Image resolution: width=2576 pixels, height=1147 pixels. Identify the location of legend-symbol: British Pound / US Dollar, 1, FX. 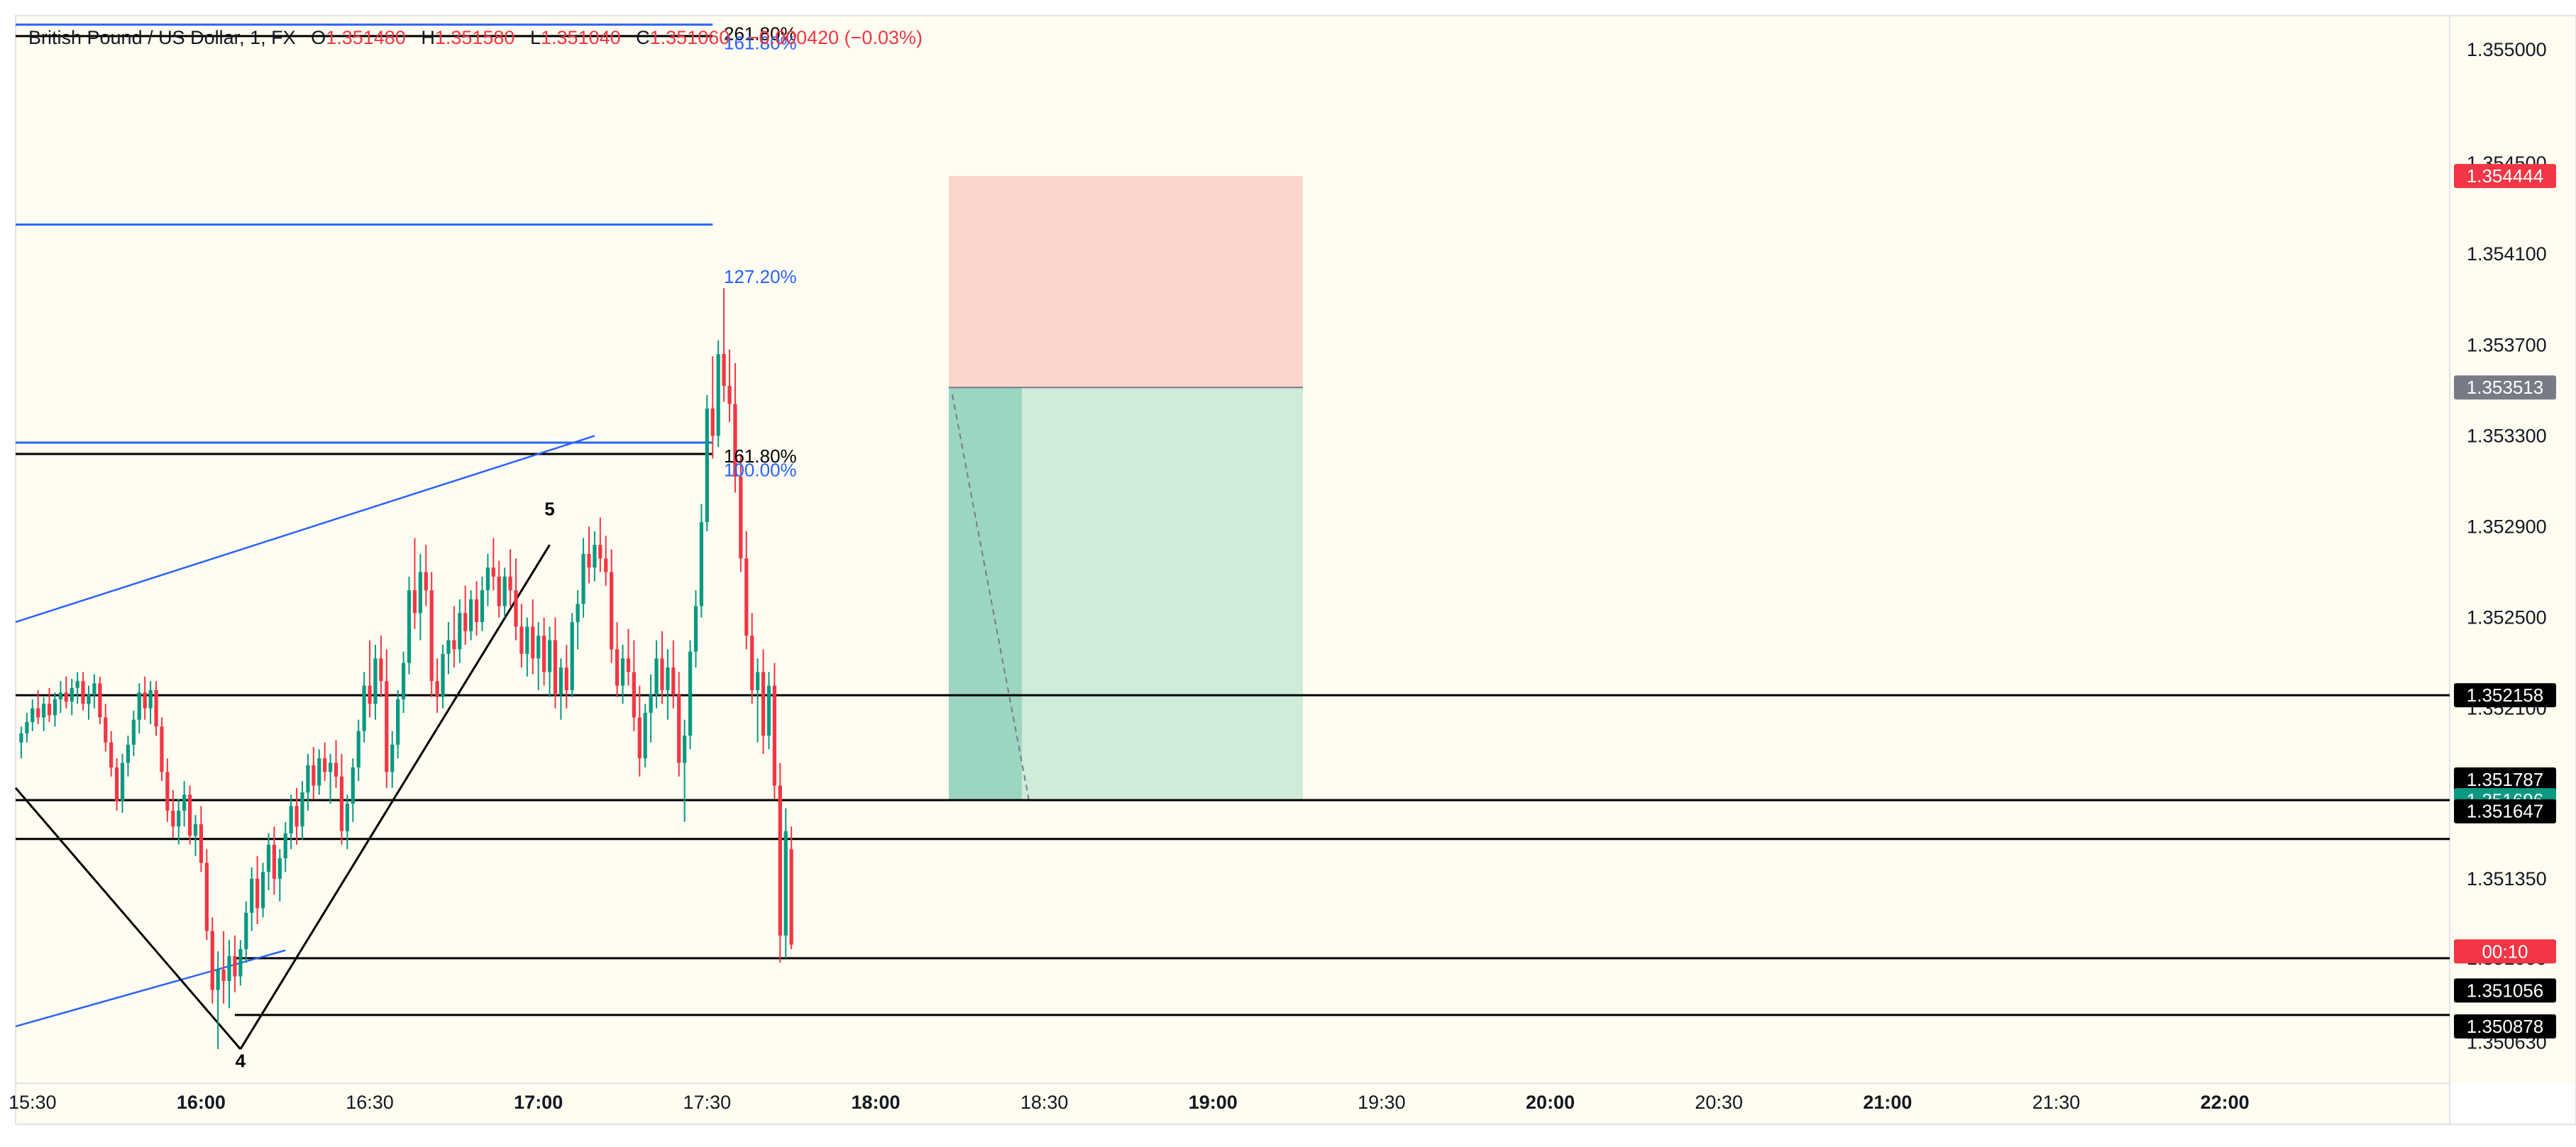
(162, 38).